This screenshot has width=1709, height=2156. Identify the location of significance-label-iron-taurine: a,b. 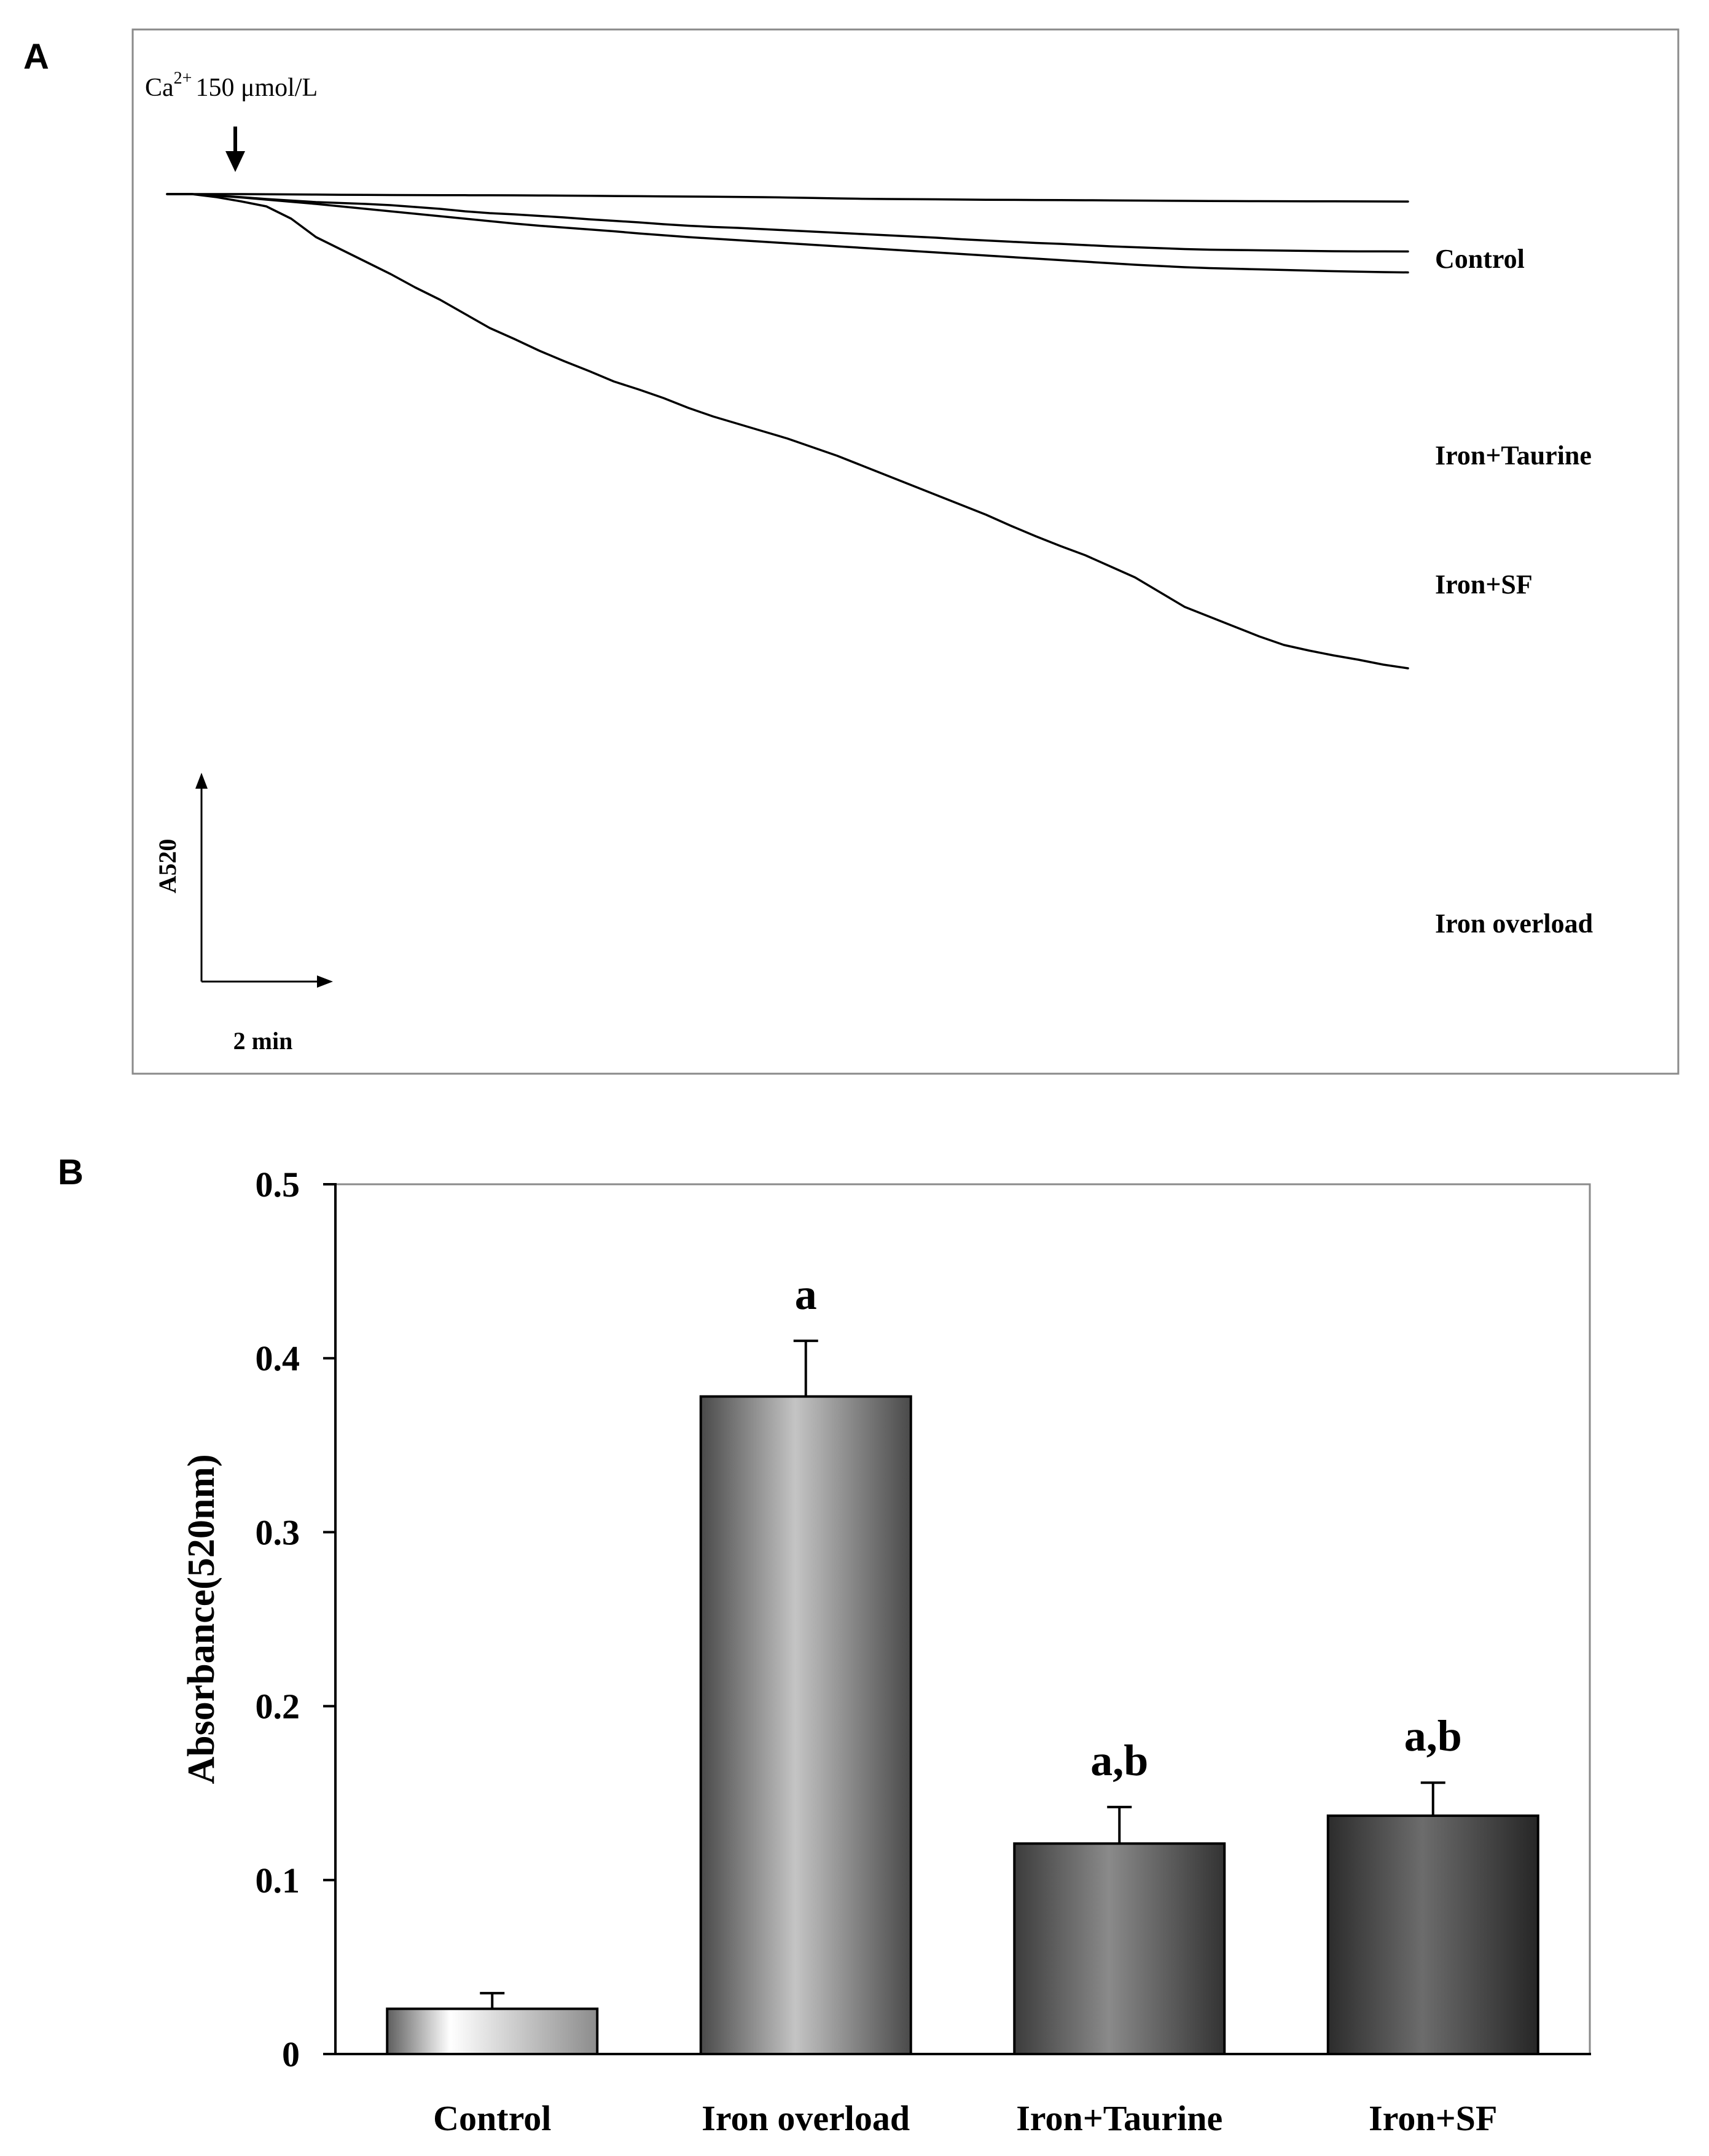
(1119, 1760).